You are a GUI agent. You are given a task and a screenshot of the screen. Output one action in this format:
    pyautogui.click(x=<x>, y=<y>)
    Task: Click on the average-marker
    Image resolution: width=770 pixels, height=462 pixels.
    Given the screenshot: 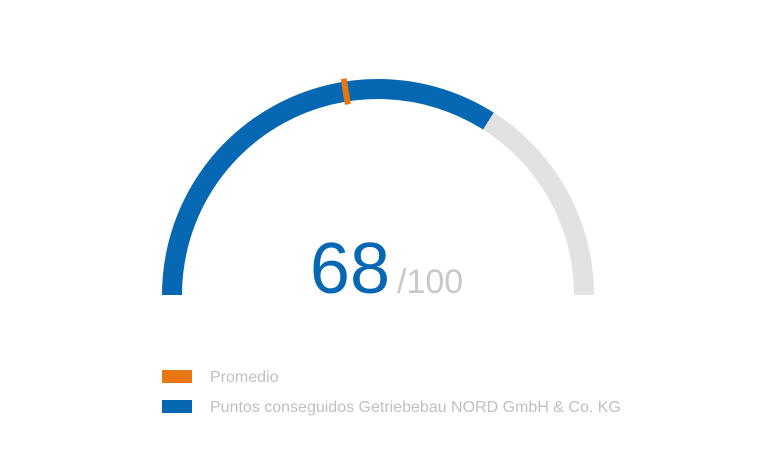 What is the action you would take?
    pyautogui.click(x=345, y=91)
    